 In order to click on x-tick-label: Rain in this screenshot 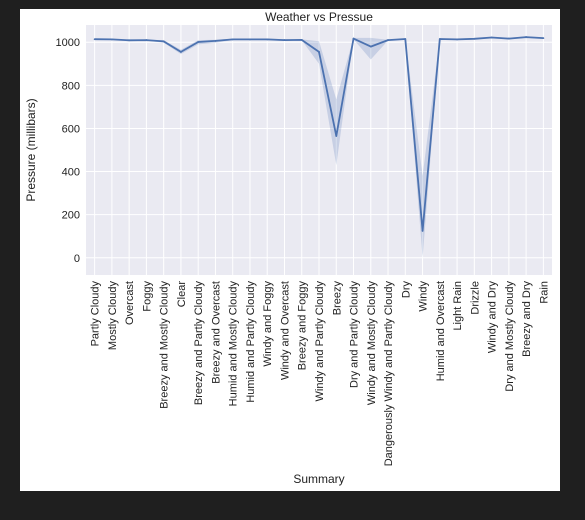, I will do `click(544, 292)`.